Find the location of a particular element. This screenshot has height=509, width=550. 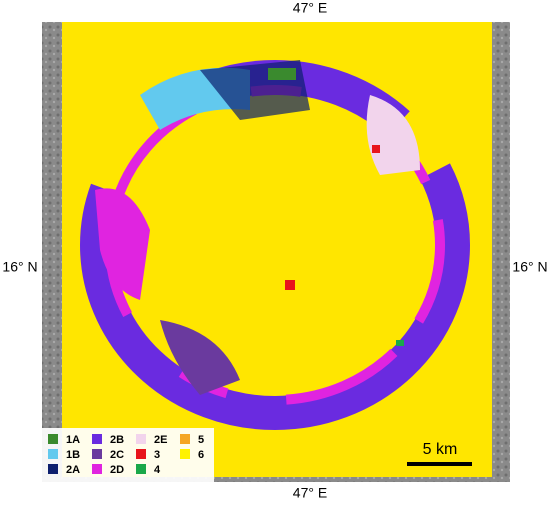

right-label: 16° N is located at coordinates (529, 267).